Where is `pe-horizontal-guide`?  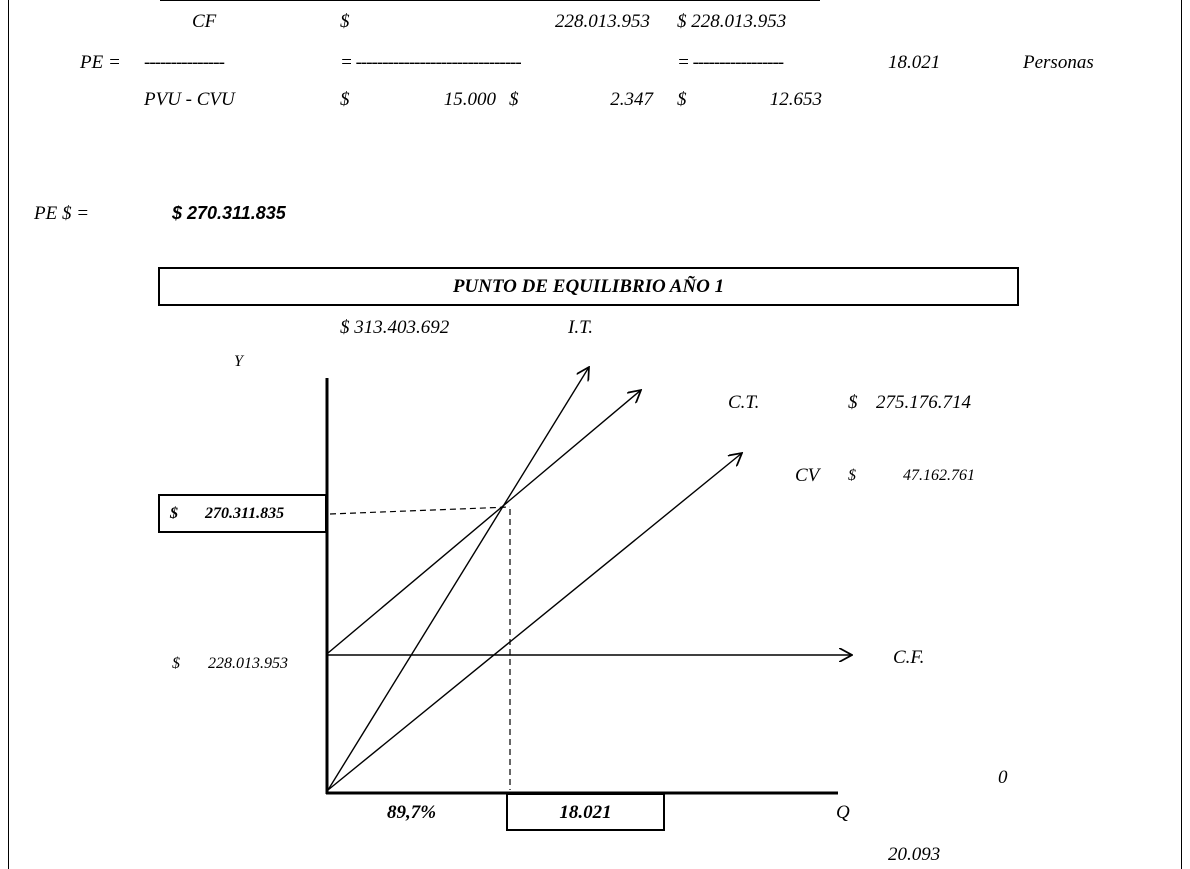 pe-horizontal-guide is located at coordinates (420, 510).